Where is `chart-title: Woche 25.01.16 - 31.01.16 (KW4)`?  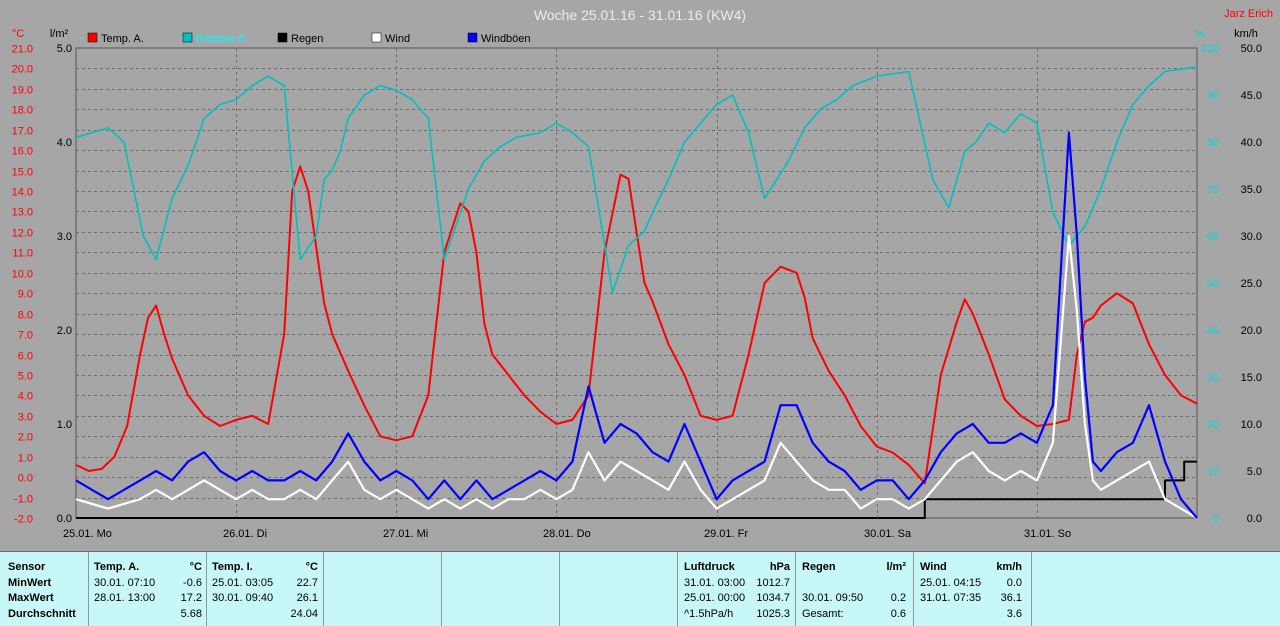 chart-title: Woche 25.01.16 - 31.01.16 (KW4) is located at coordinates (640, 15).